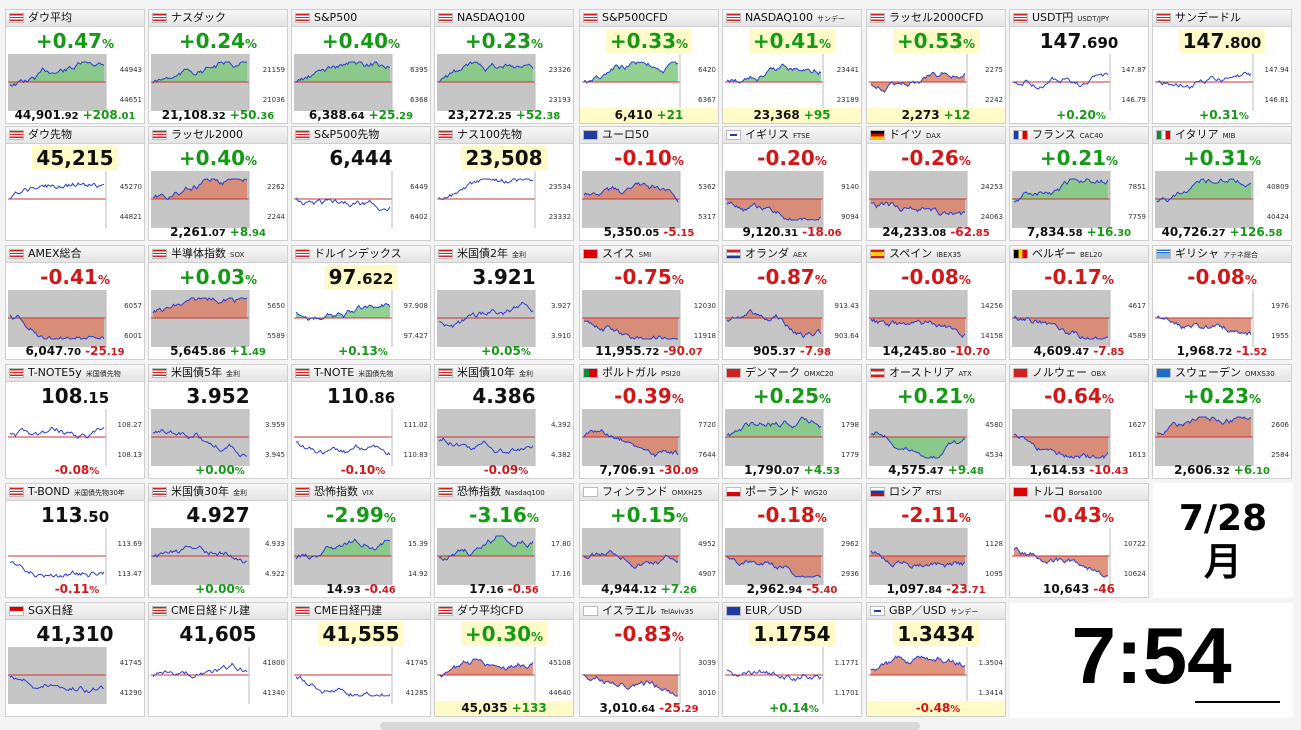  What do you see at coordinates (361, 659) in the screenshot?
I see `market-tile: CME日経円建 41,555 41745 41285` at bounding box center [361, 659].